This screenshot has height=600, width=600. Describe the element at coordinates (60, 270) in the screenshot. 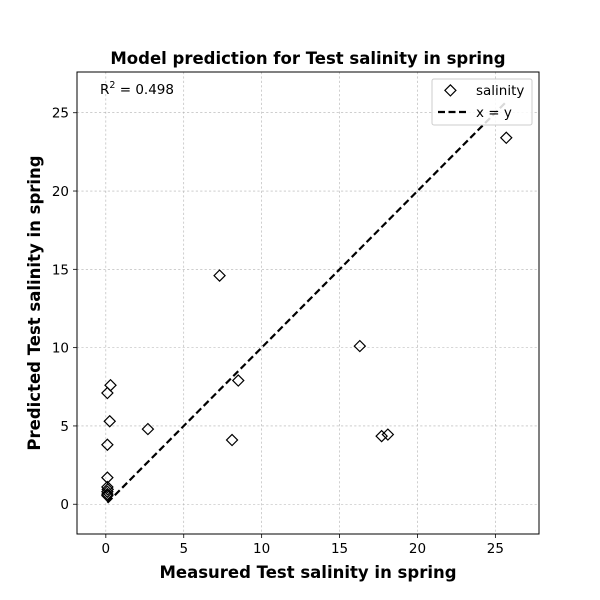

I see `y-tick-label: 15` at that location.